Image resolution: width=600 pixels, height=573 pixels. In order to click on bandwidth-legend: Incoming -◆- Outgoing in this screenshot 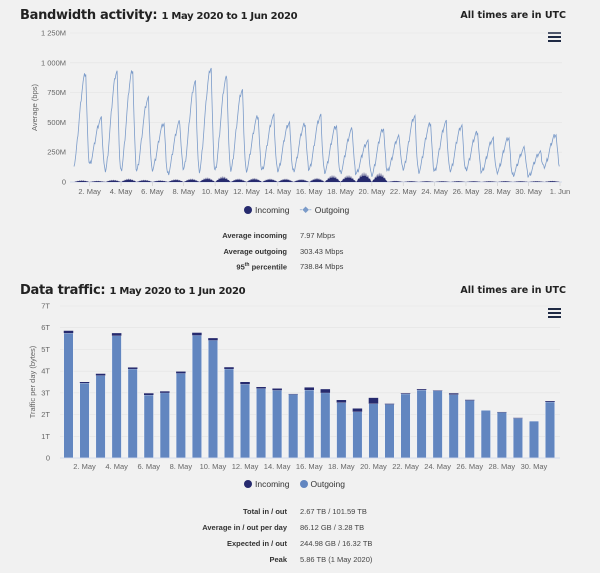, I will do `click(296, 209)`.